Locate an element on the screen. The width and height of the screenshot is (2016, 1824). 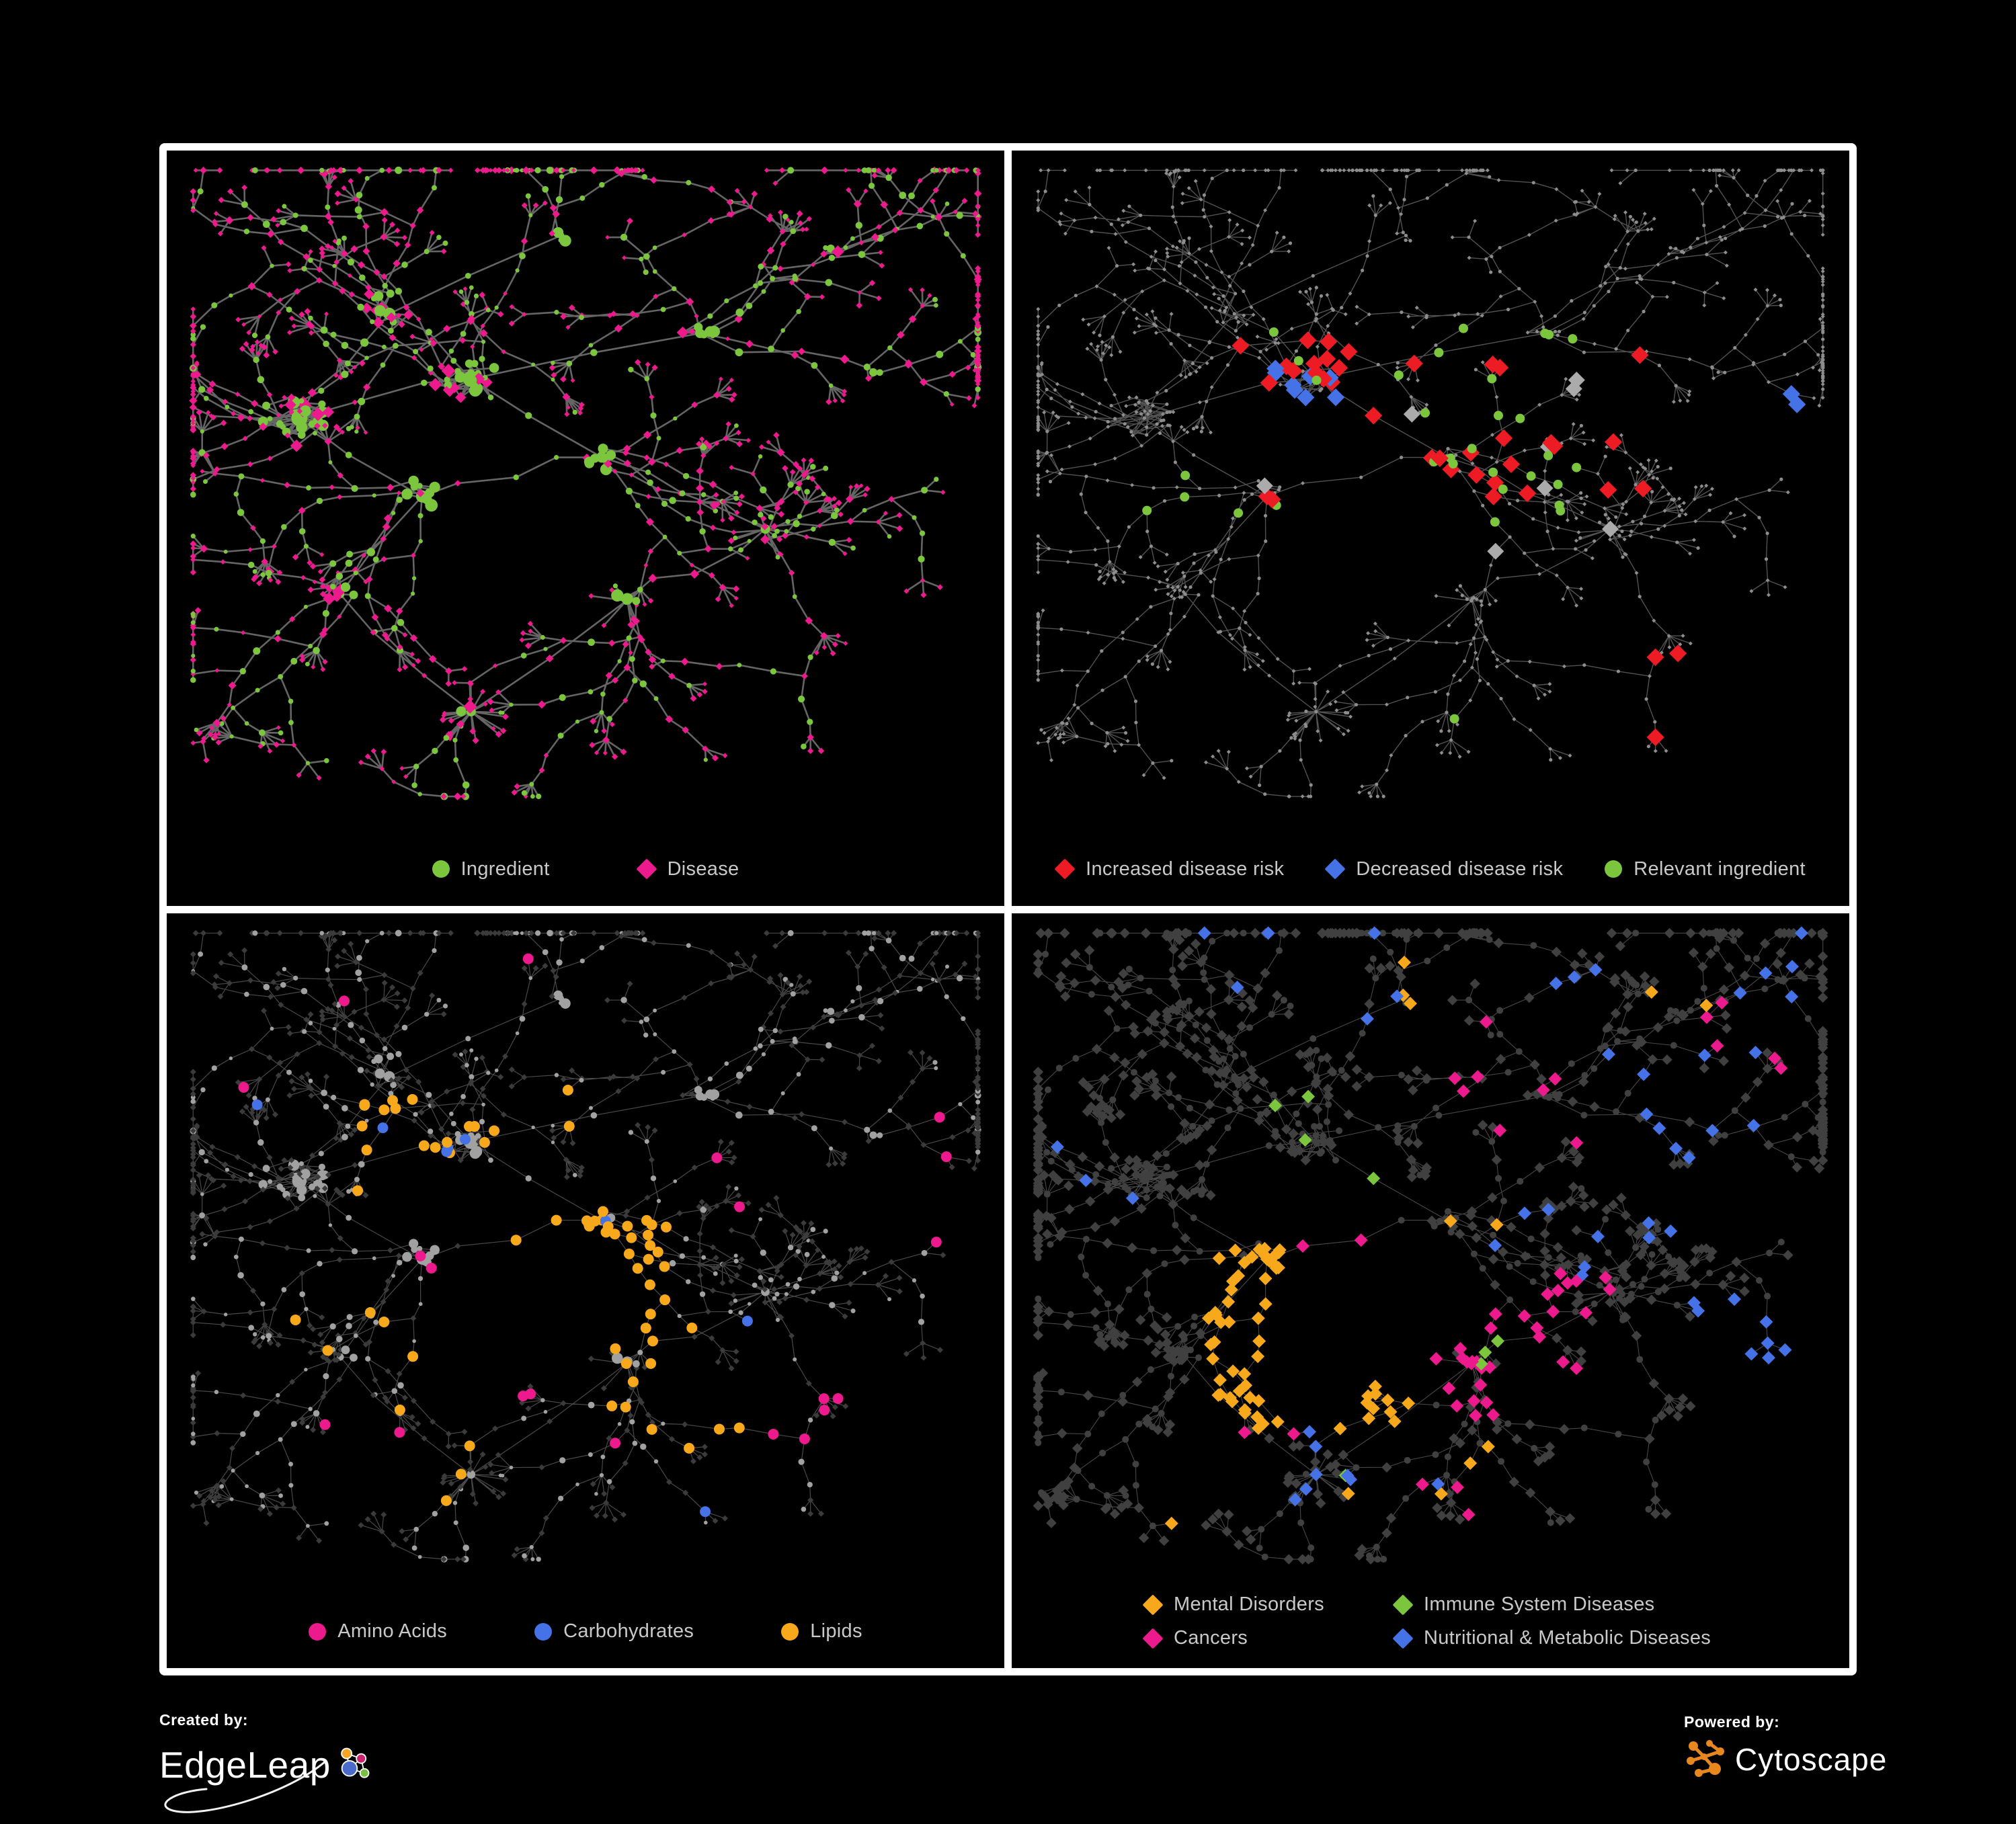
legend-item-ingredient-disease-0: Ingredient is located at coordinates (491, 869).